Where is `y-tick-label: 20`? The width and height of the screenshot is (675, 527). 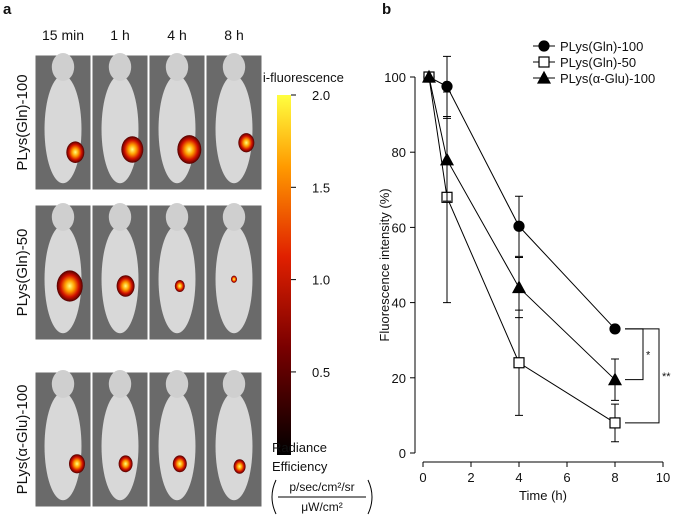 y-tick-label: 20 is located at coordinates (399, 378).